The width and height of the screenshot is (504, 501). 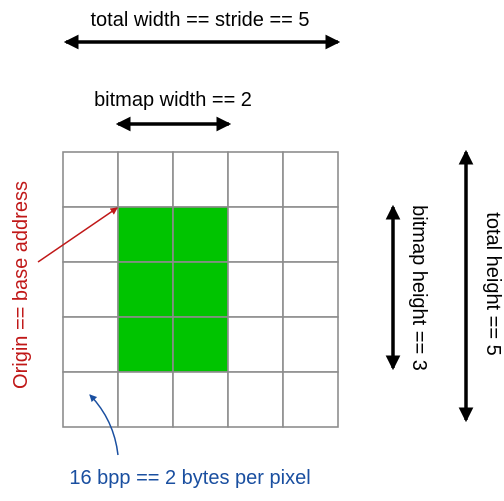 I want to click on bpp-label: 16 bpp == 2 bytes per pixel, so click(x=189, y=478).